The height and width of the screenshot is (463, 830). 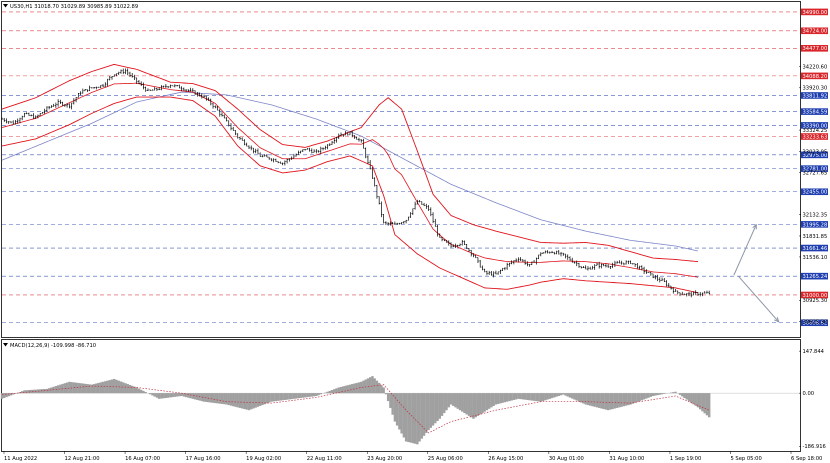 I want to click on level-label-7: 33233.63, so click(x=815, y=137).